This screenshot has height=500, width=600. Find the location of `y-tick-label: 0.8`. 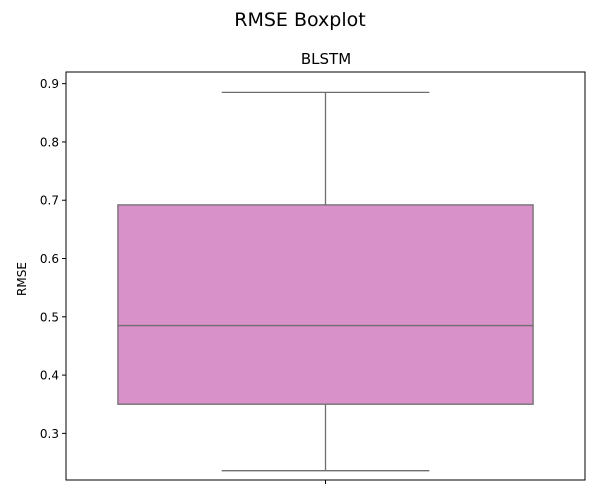

y-tick-label: 0.8 is located at coordinates (49, 142).